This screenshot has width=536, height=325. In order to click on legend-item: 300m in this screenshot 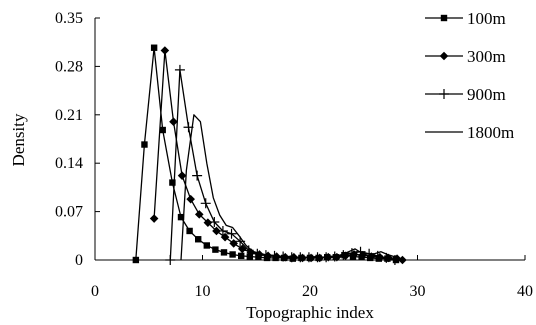, I will do `click(465, 56)`.